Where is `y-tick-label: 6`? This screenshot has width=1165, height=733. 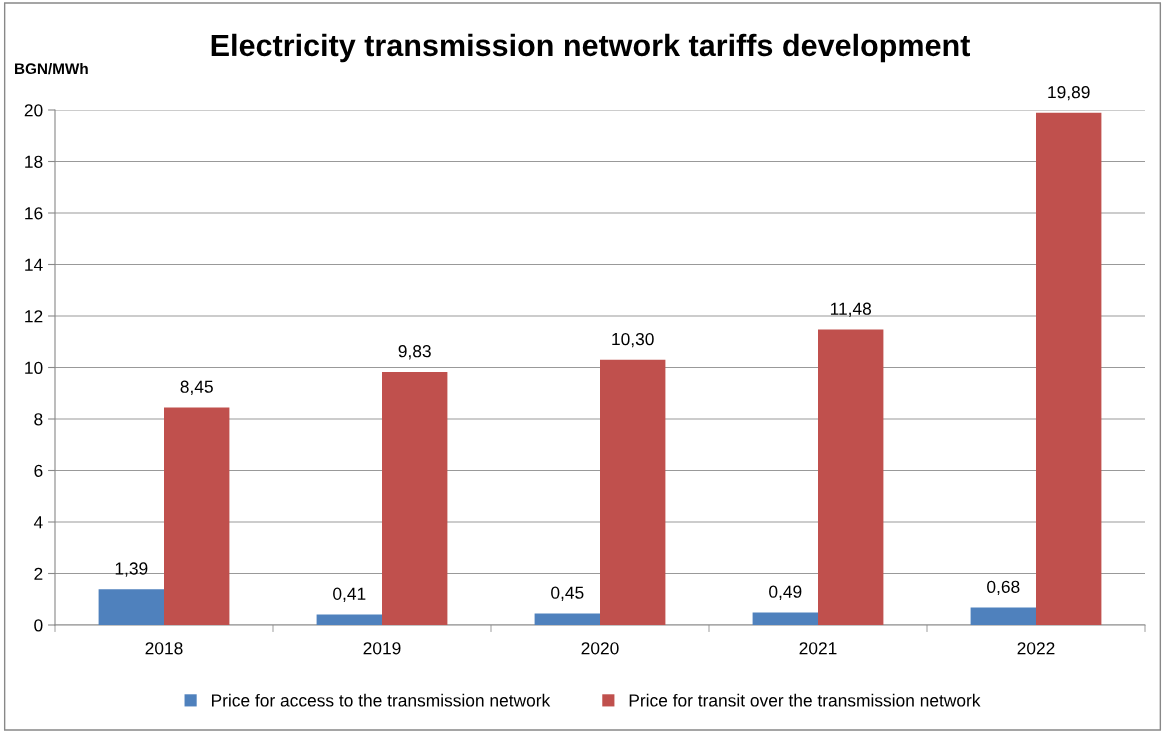 y-tick-label: 6 is located at coordinates (38, 470).